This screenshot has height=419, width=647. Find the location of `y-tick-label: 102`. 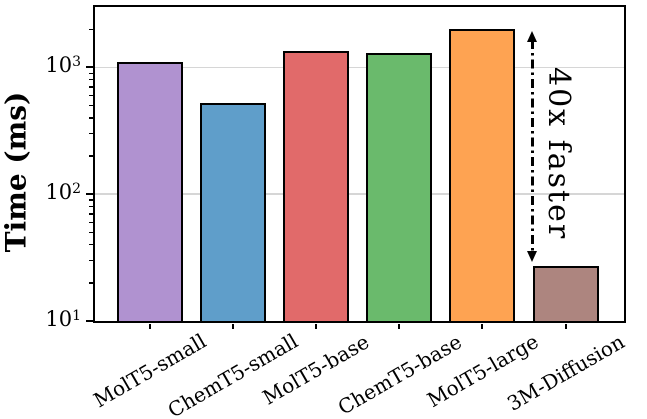

y-tick-label: 102 is located at coordinates (63, 192).